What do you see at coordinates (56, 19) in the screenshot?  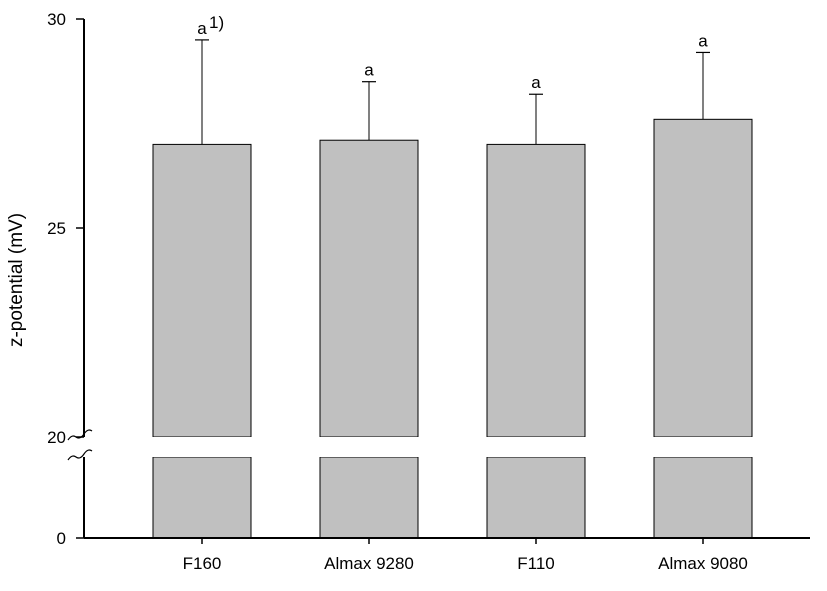 I see `y-tick-label: 30` at bounding box center [56, 19].